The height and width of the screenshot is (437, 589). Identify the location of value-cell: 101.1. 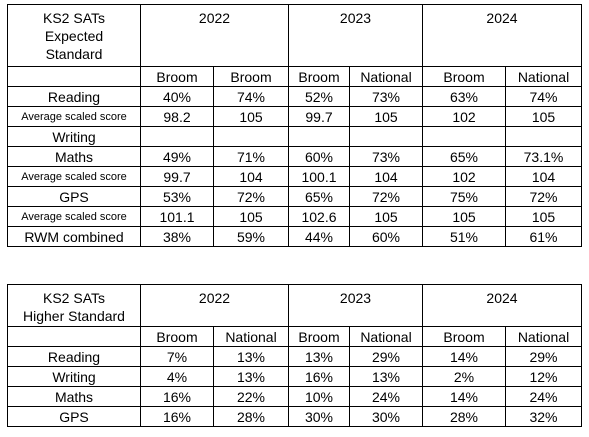
(177, 216).